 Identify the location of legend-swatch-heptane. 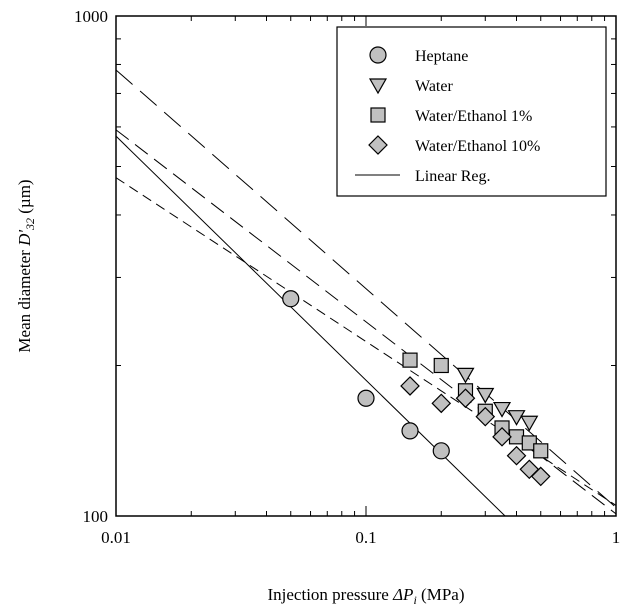
(378, 55).